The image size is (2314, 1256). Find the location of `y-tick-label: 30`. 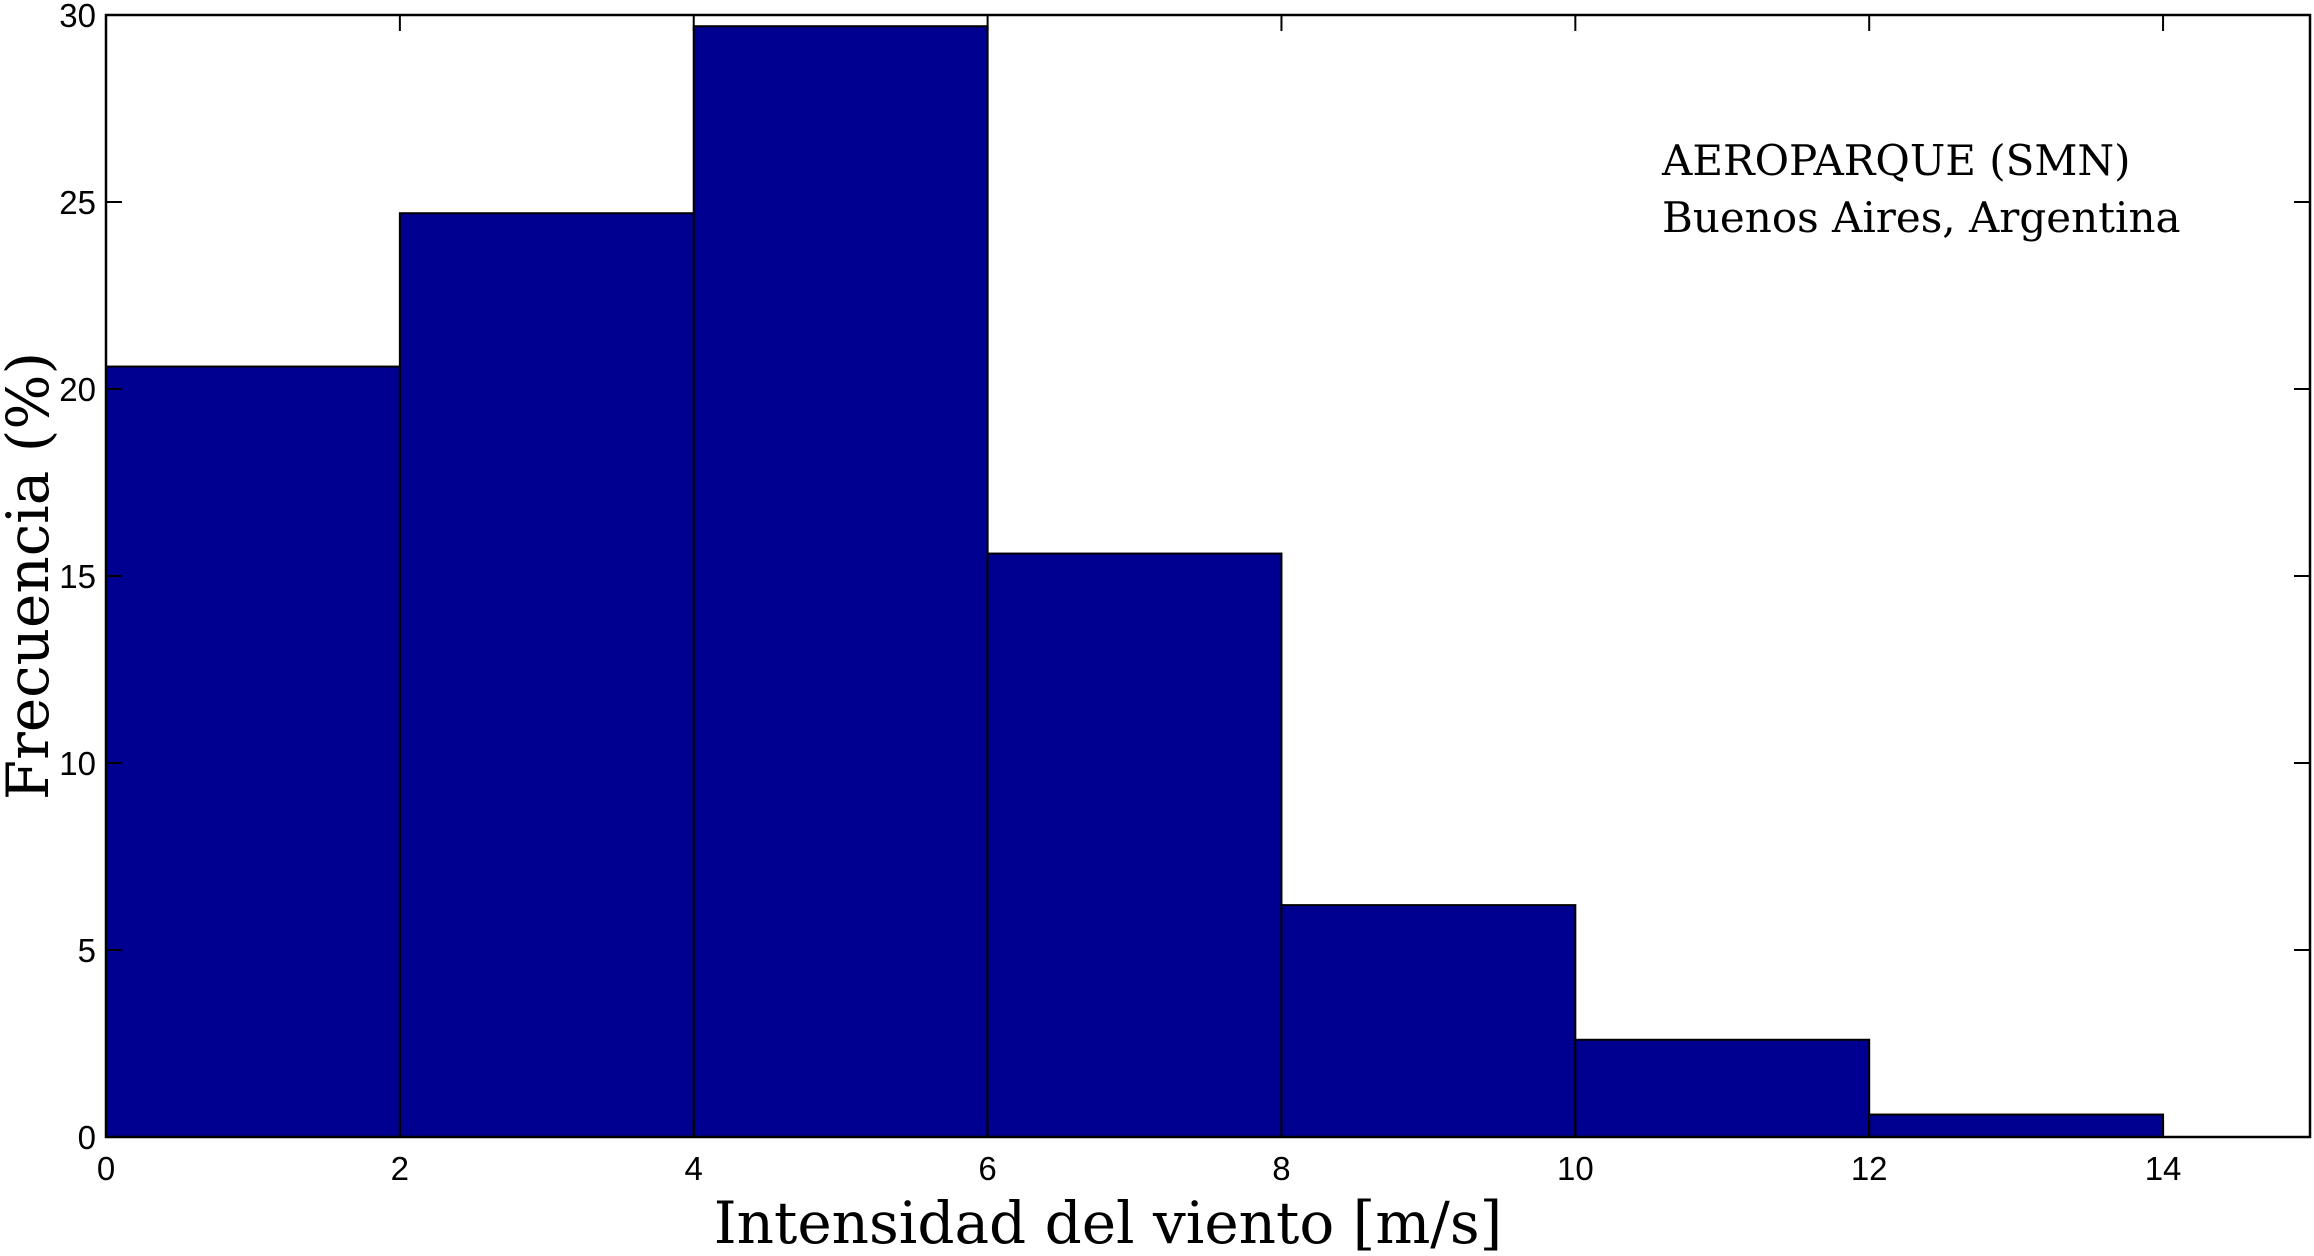

y-tick-label: 30 is located at coordinates (77, 17).